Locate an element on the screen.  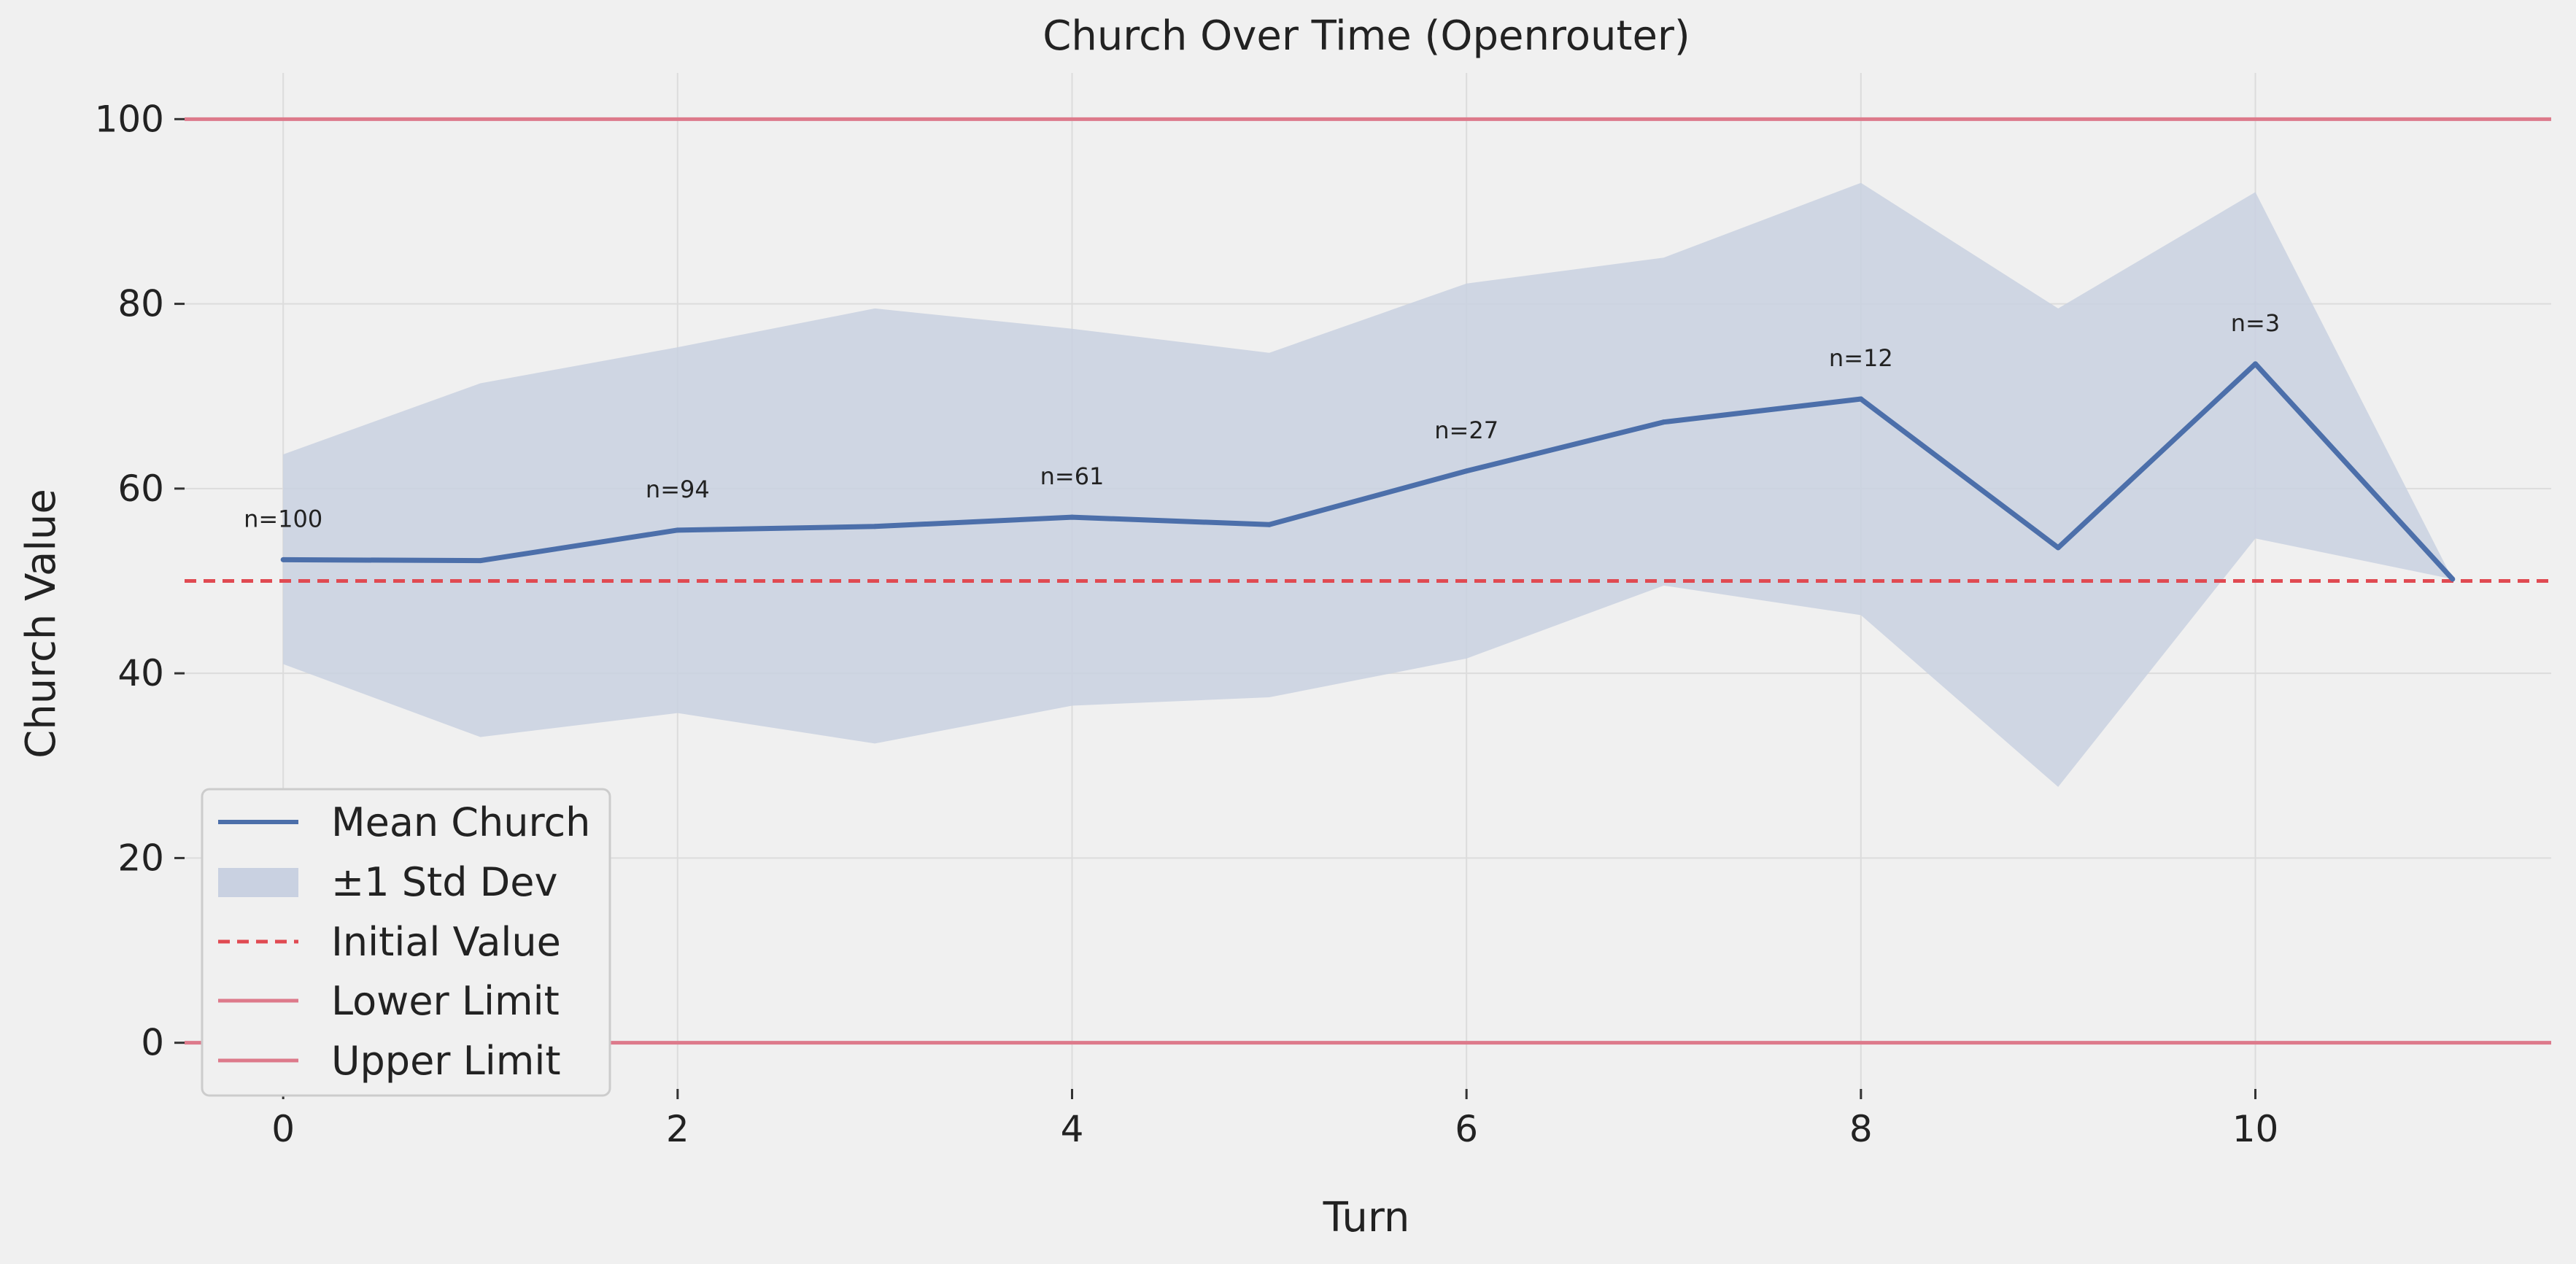
legend-swatch-band is located at coordinates (258, 882).